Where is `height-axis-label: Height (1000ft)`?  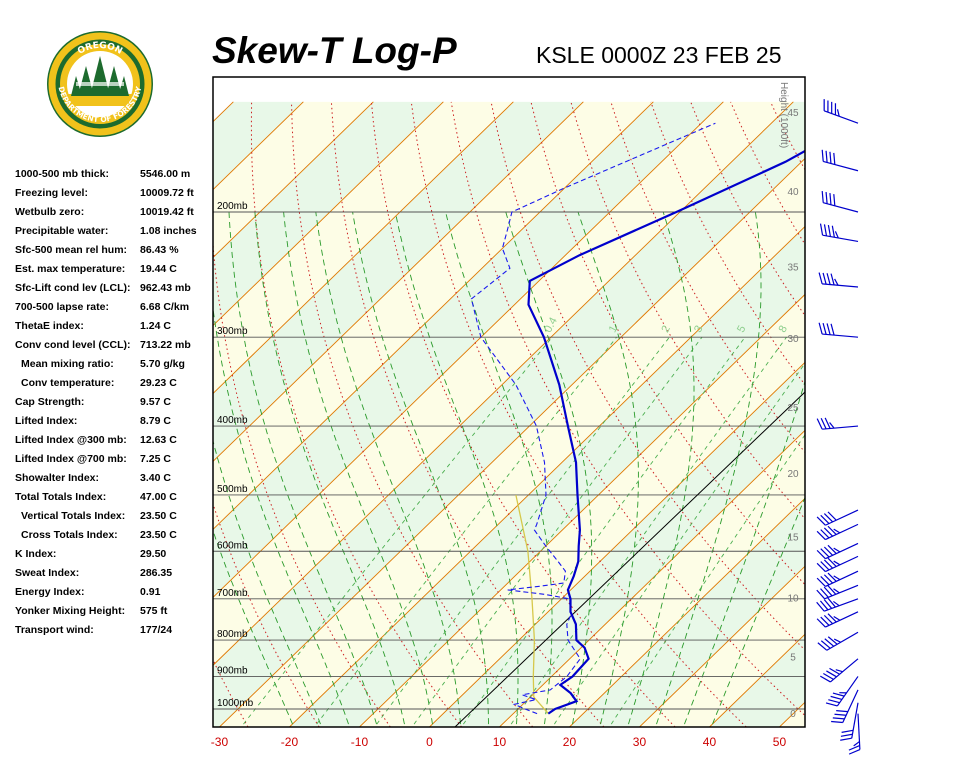 height-axis-label: Height (1000ft) is located at coordinates (783, 115).